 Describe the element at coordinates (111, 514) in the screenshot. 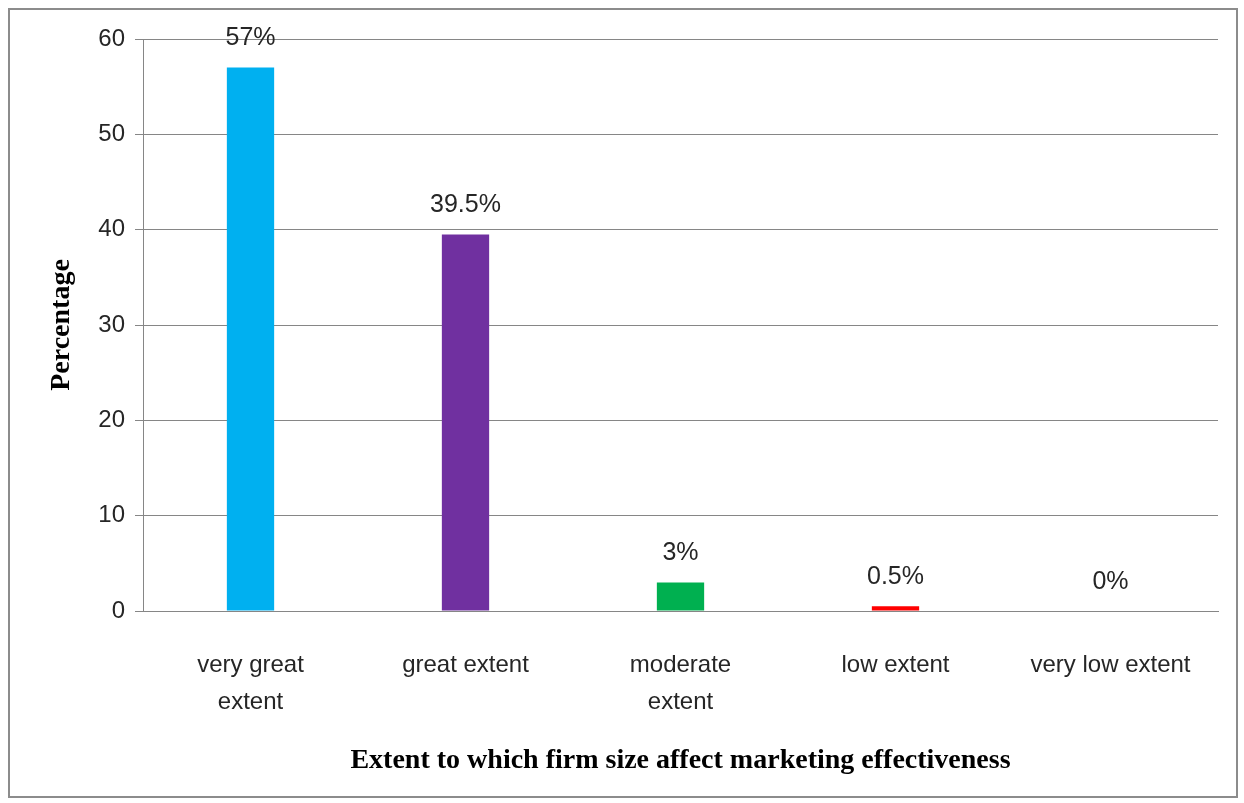

I see `y-tick-label: 10` at that location.